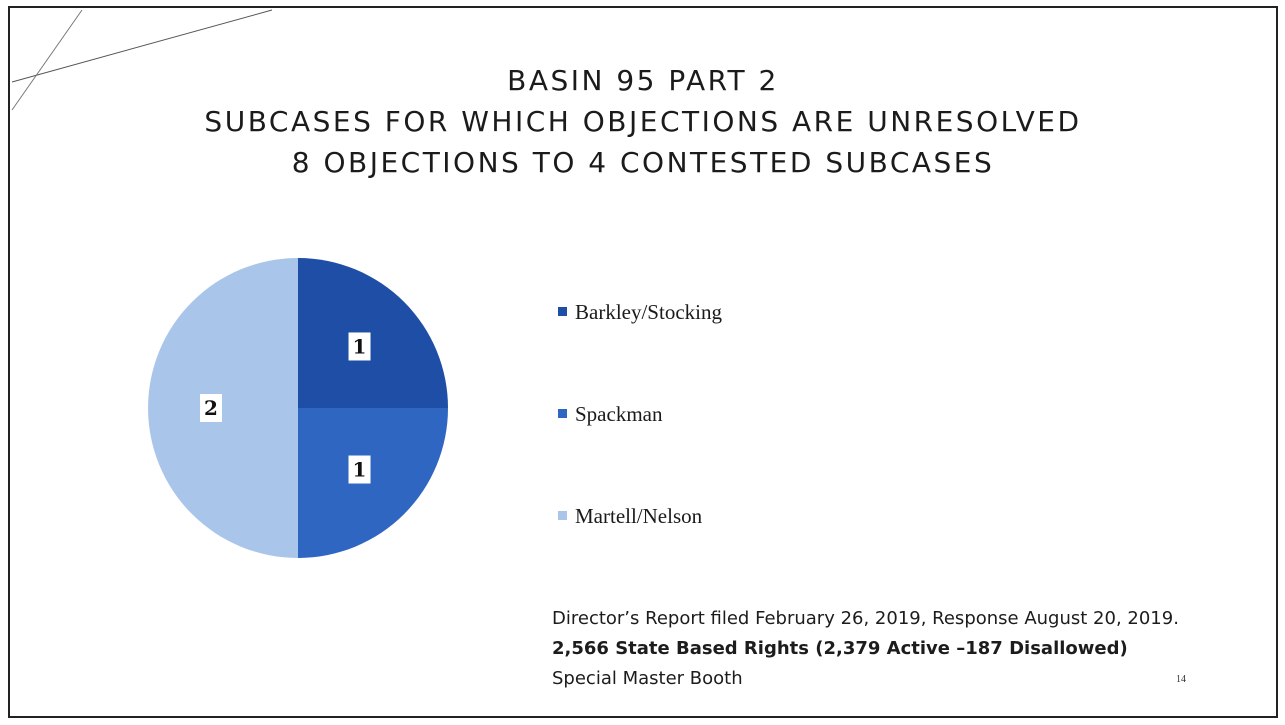 The width and height of the screenshot is (1285, 725). I want to click on pie-slice-barkley-stocking, so click(373, 333).